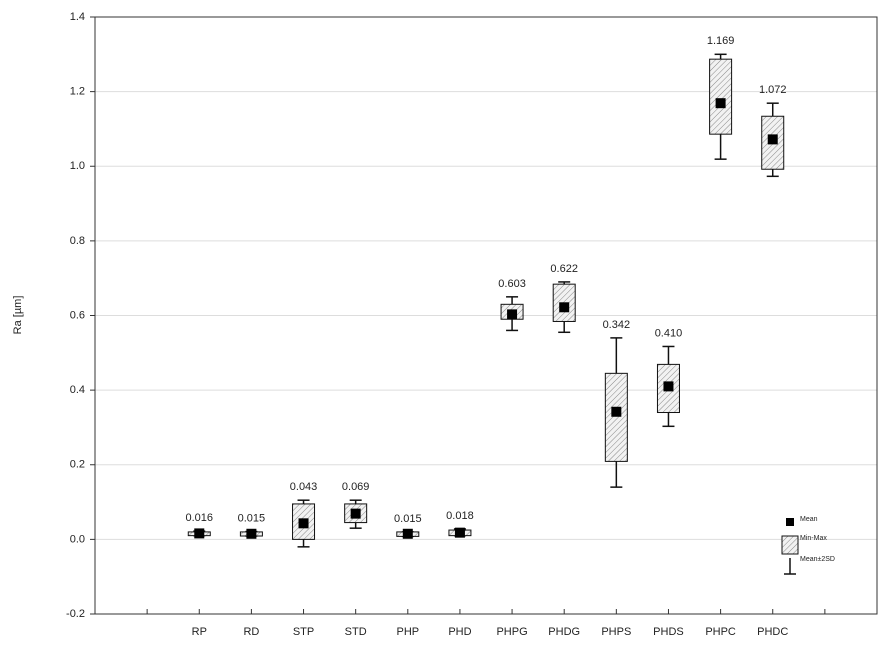 This screenshot has width=888, height=647. What do you see at coordinates (18, 315) in the screenshot?
I see `y-axis-label: Ra [µm]` at bounding box center [18, 315].